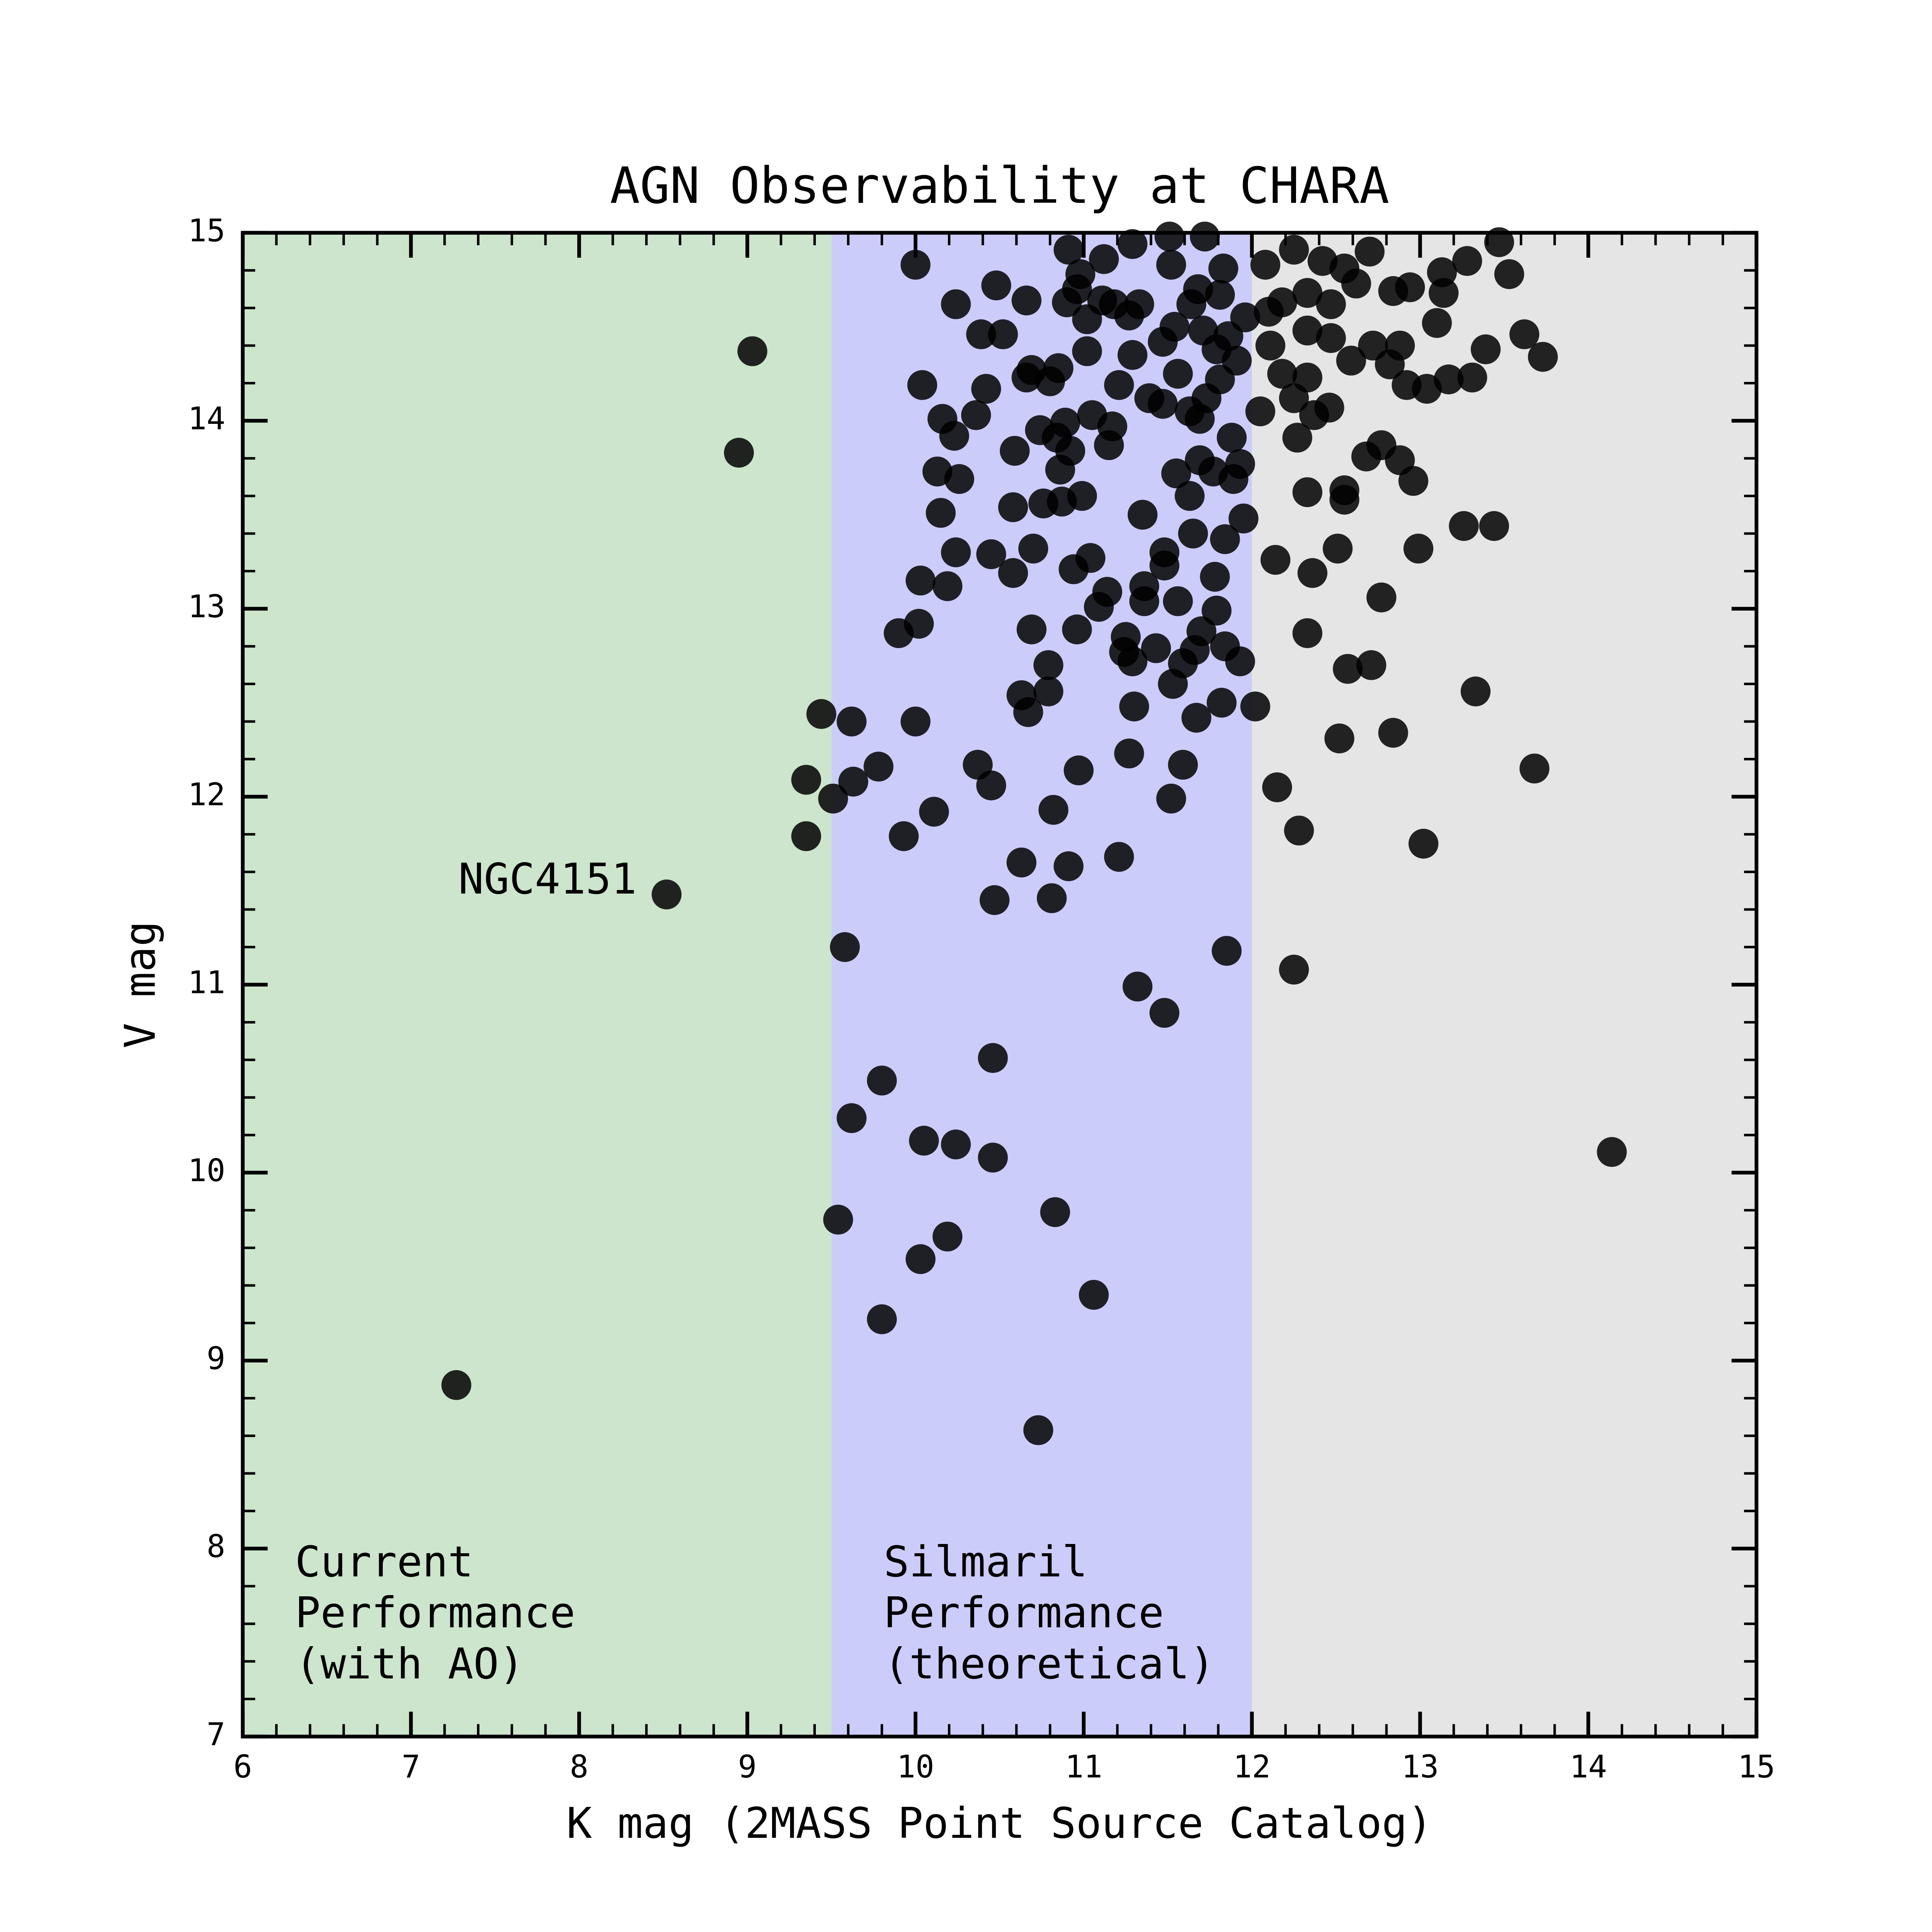 The image size is (1932, 1932). What do you see at coordinates (411, 1767) in the screenshot?
I see `x-tick-label: 7` at bounding box center [411, 1767].